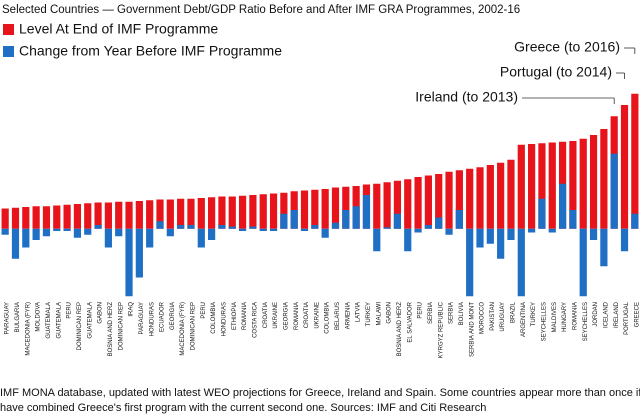  What do you see at coordinates (379, 314) in the screenshot?
I see `x-tick-label: MALAWI` at bounding box center [379, 314].